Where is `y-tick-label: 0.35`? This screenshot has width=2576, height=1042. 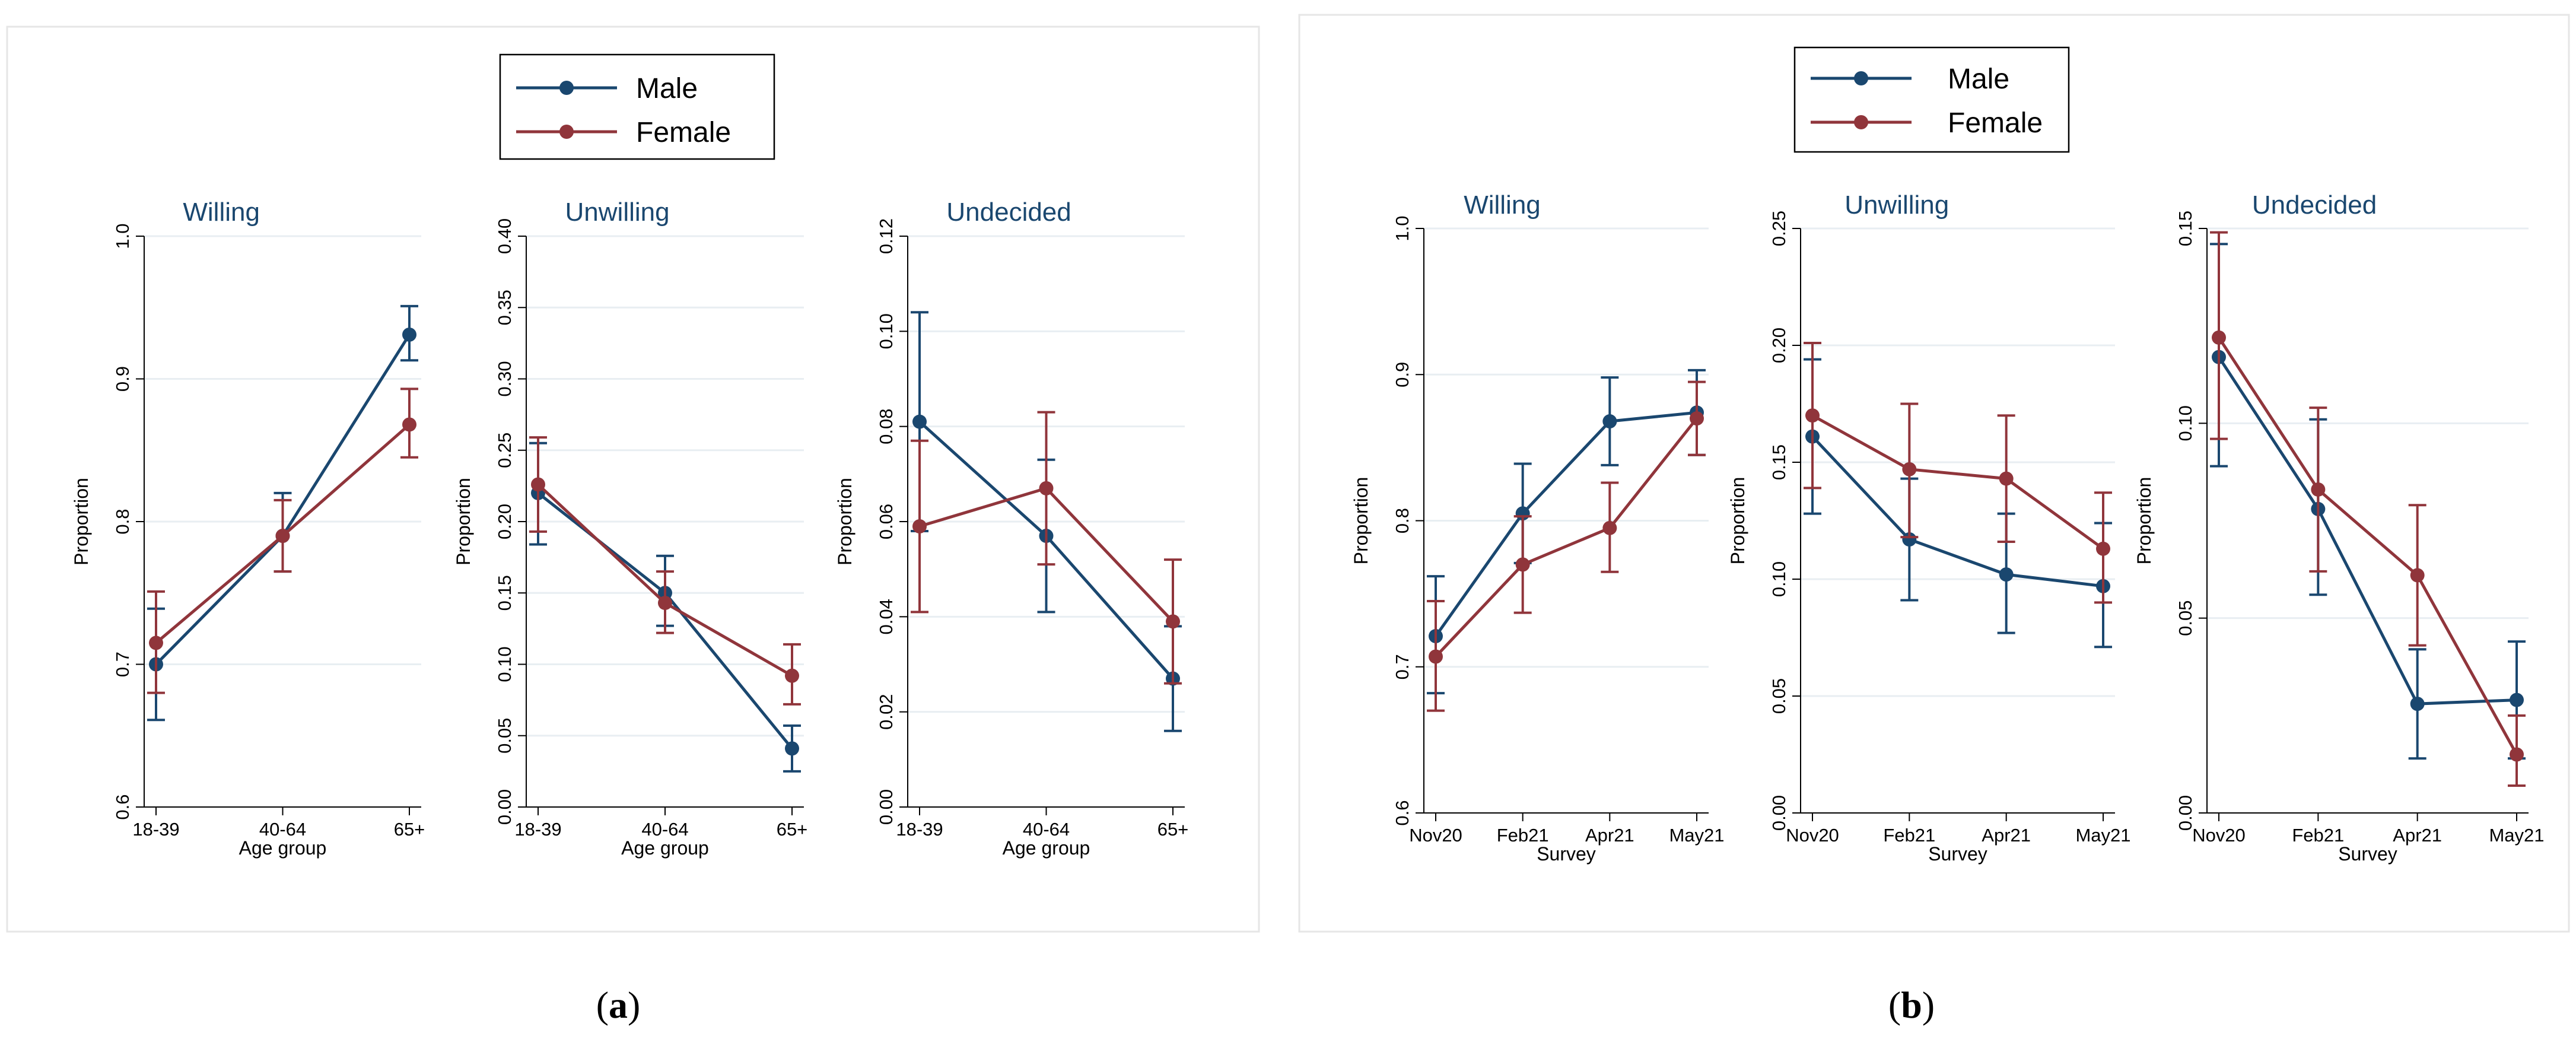 y-tick-label: 0.35 is located at coordinates (504, 307).